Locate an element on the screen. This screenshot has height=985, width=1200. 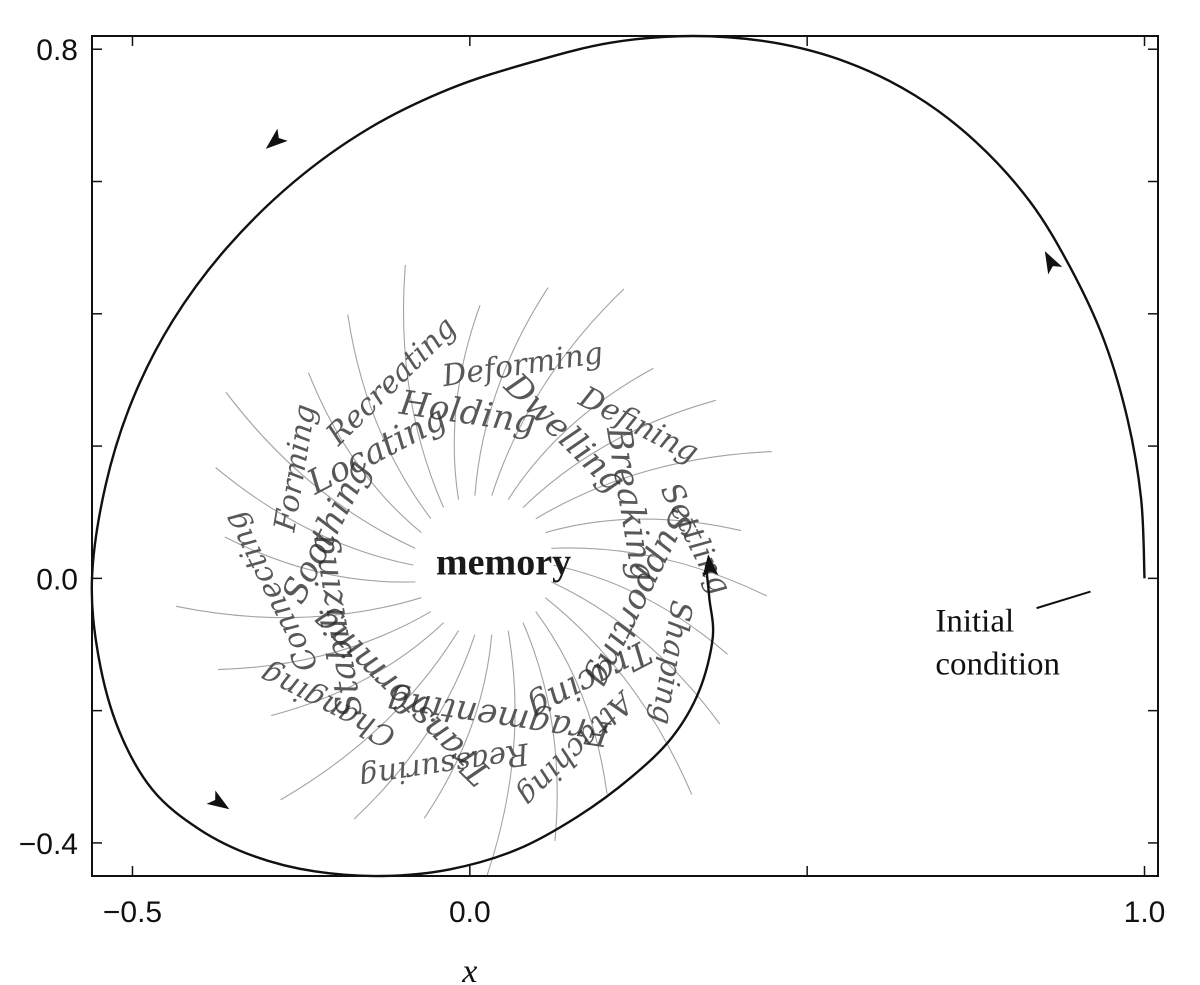
x-axis-label: x is located at coordinates (469, 969).